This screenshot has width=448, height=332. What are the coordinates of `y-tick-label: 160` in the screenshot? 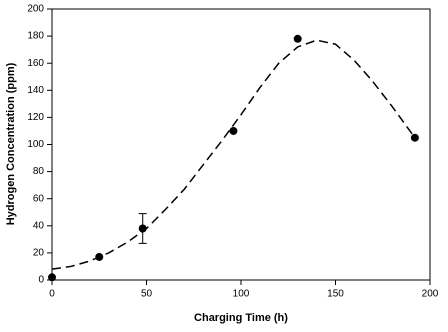 It's located at (35, 63).